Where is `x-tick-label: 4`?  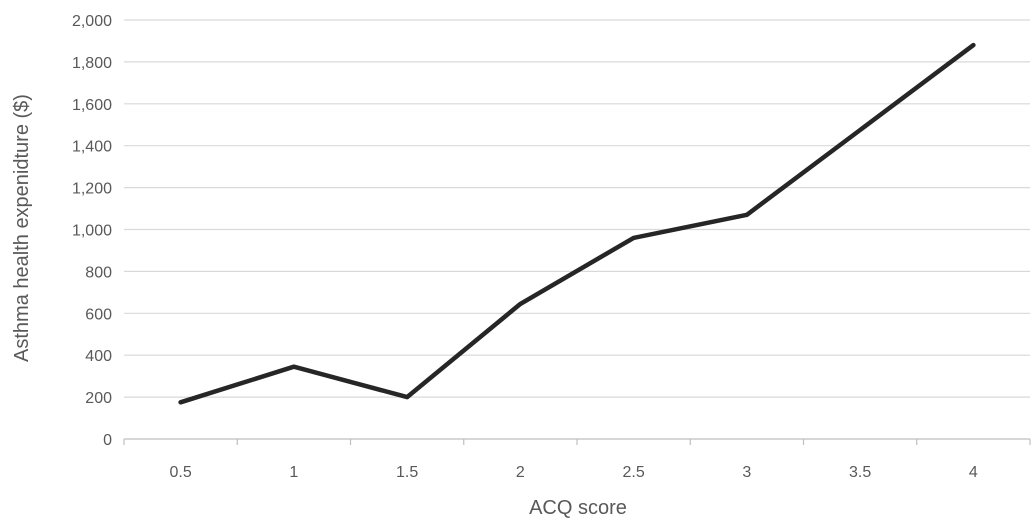 x-tick-label: 4 is located at coordinates (973, 472).